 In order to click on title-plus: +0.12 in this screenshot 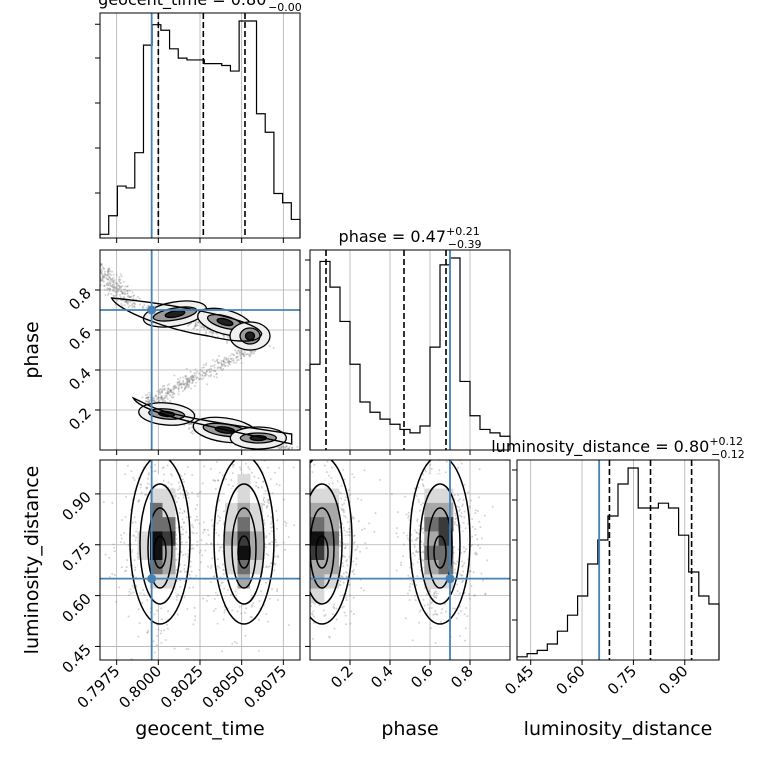, I will do `click(726, 441)`.